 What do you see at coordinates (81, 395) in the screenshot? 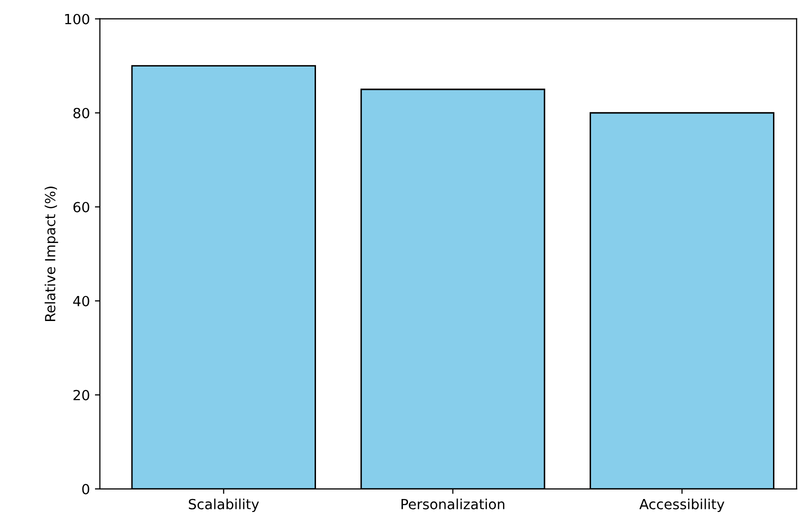
I see `y-tick-label: 20` at bounding box center [81, 395].